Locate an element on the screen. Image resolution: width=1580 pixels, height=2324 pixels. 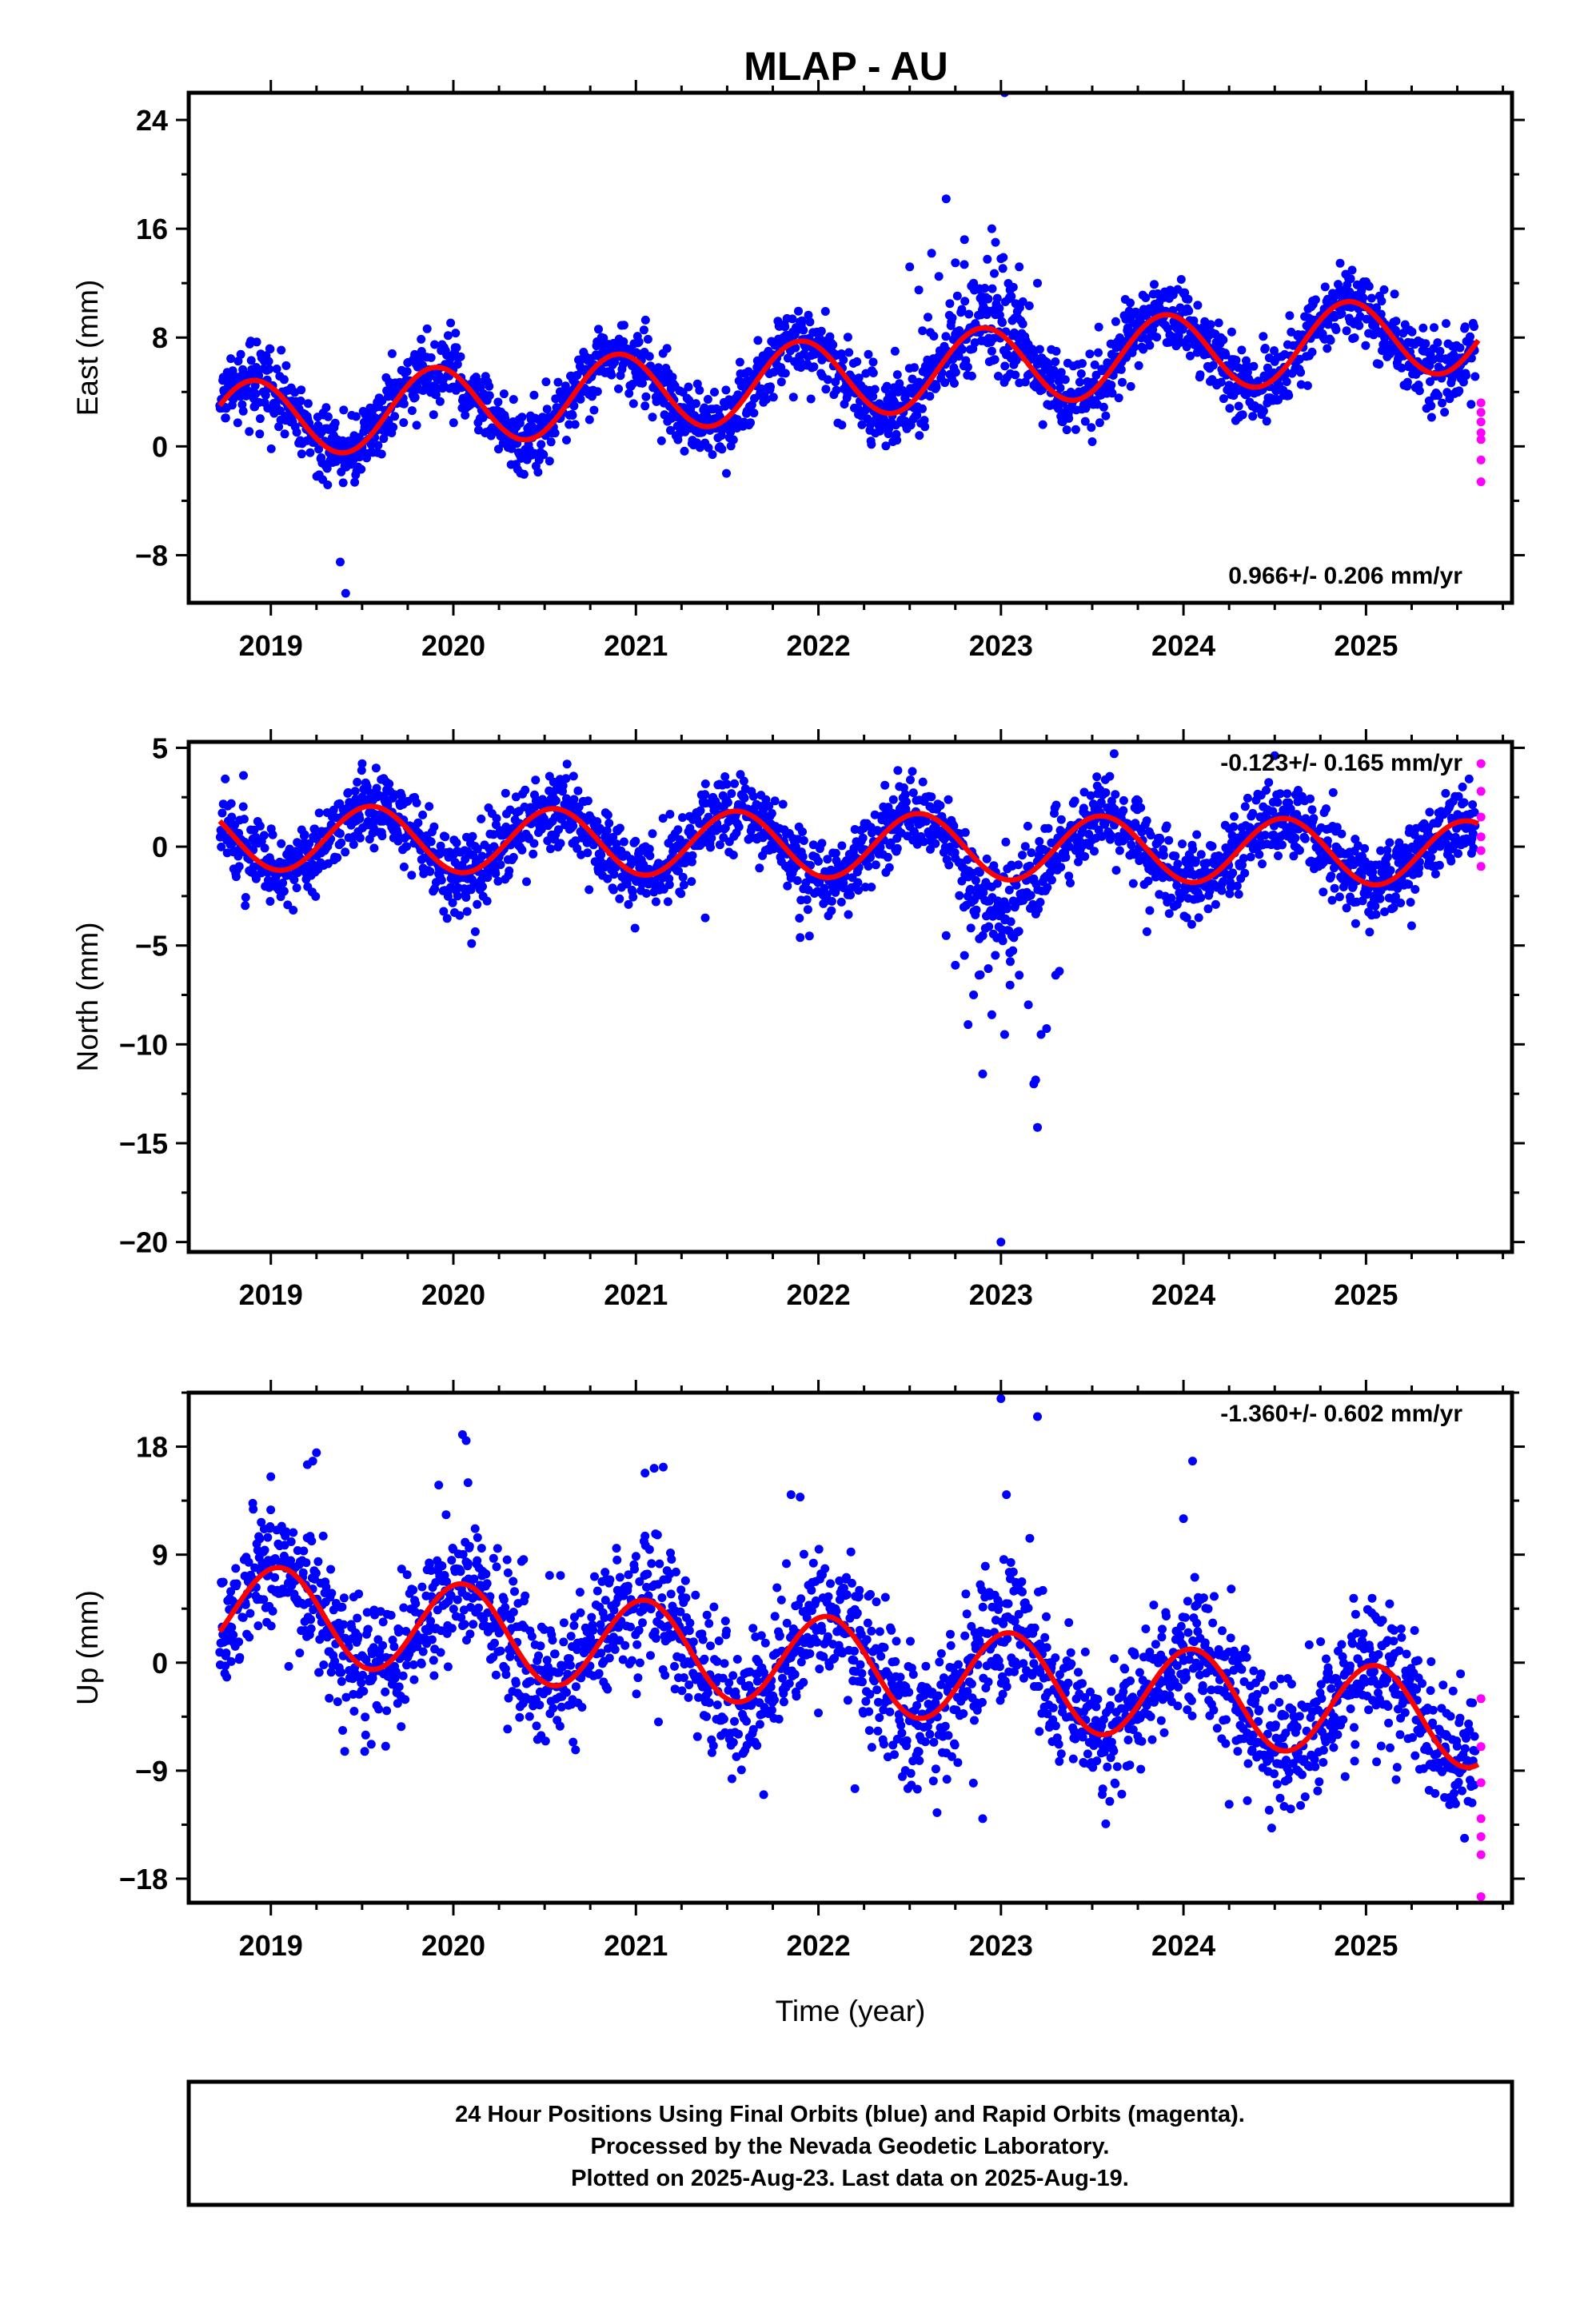
rapid-point is located at coordinates (1481, 422).